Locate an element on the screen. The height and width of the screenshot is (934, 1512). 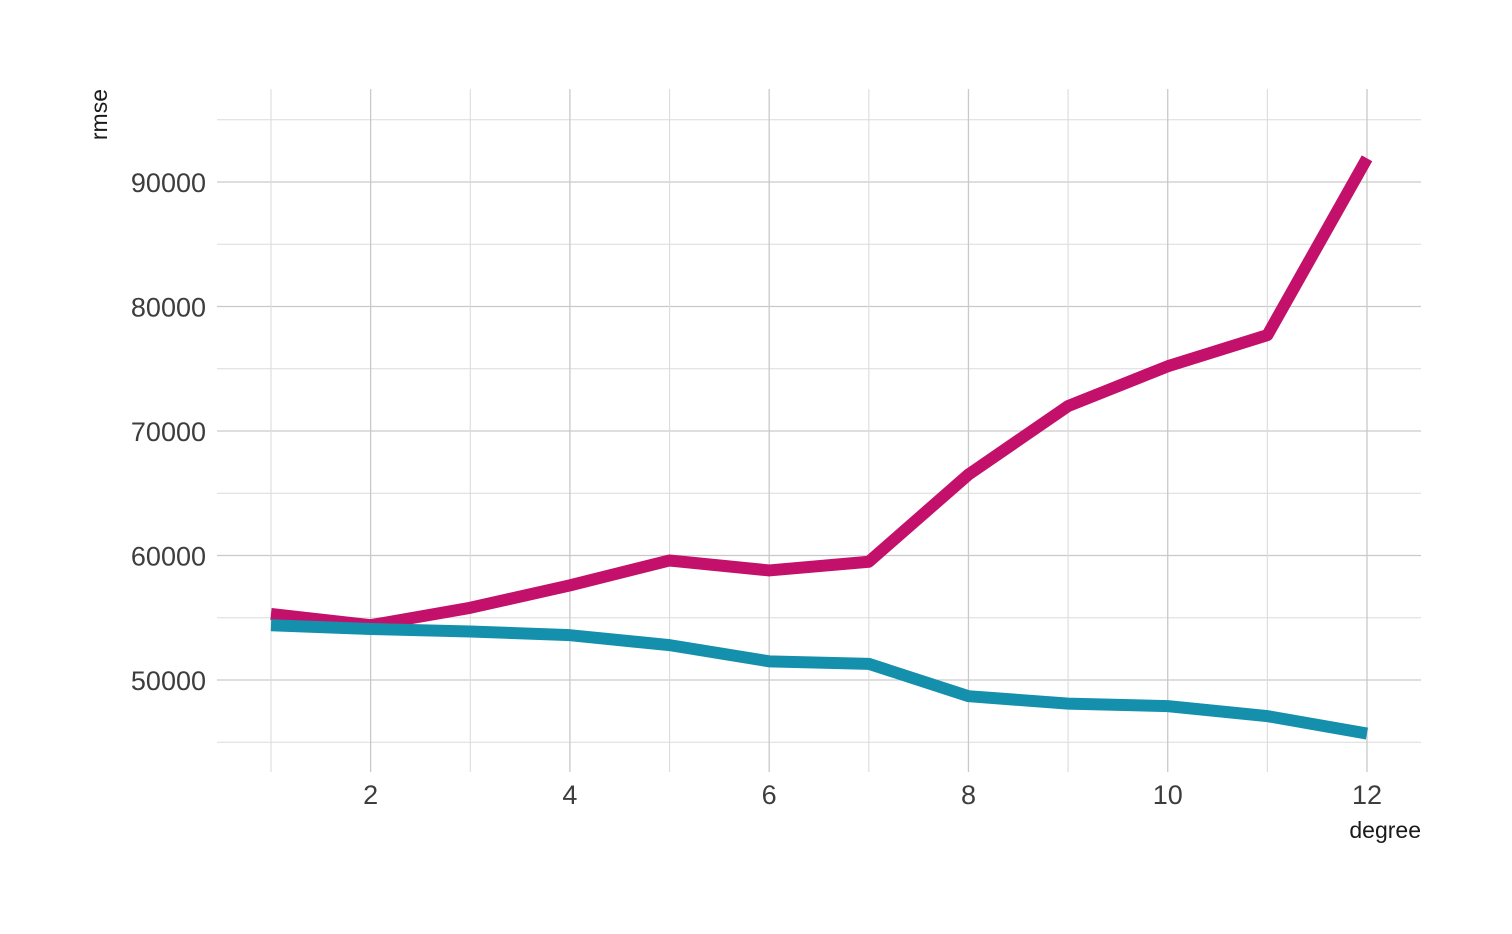
y-tick-label: 90000 is located at coordinates (168, 183).